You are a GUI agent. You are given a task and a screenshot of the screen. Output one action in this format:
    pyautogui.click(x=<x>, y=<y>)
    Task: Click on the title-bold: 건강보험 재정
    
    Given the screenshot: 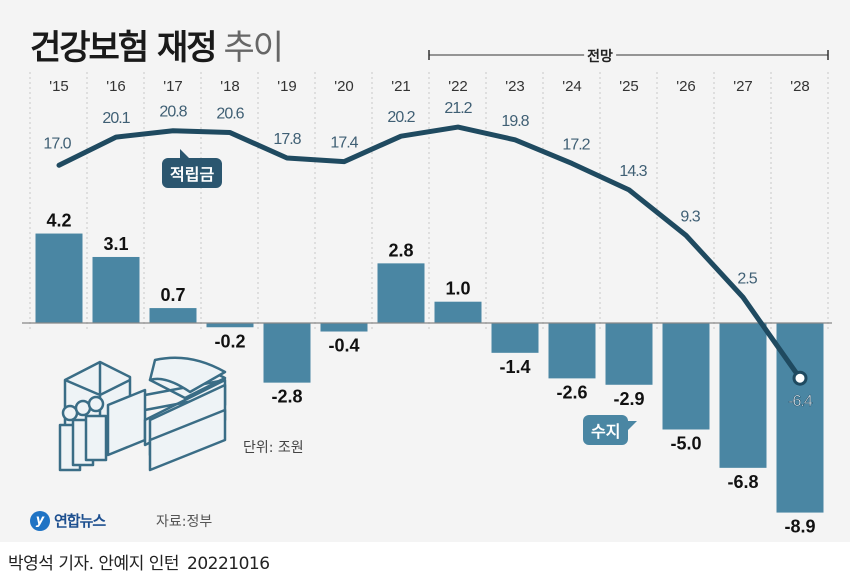 What is the action you would take?
    pyautogui.click(x=124, y=48)
    